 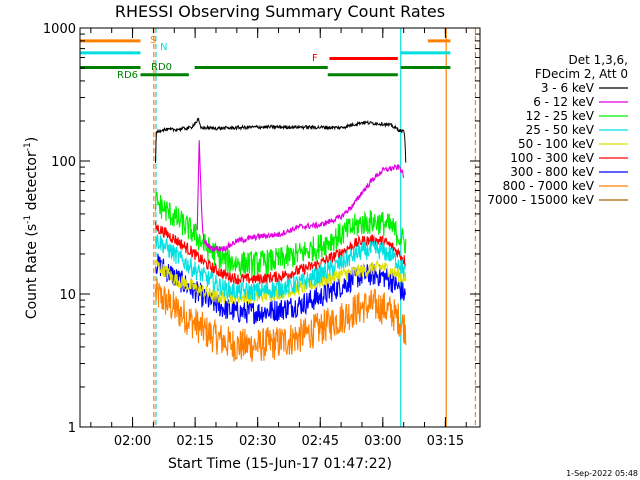 I want to click on y-tick-label: 10, so click(x=67, y=295).